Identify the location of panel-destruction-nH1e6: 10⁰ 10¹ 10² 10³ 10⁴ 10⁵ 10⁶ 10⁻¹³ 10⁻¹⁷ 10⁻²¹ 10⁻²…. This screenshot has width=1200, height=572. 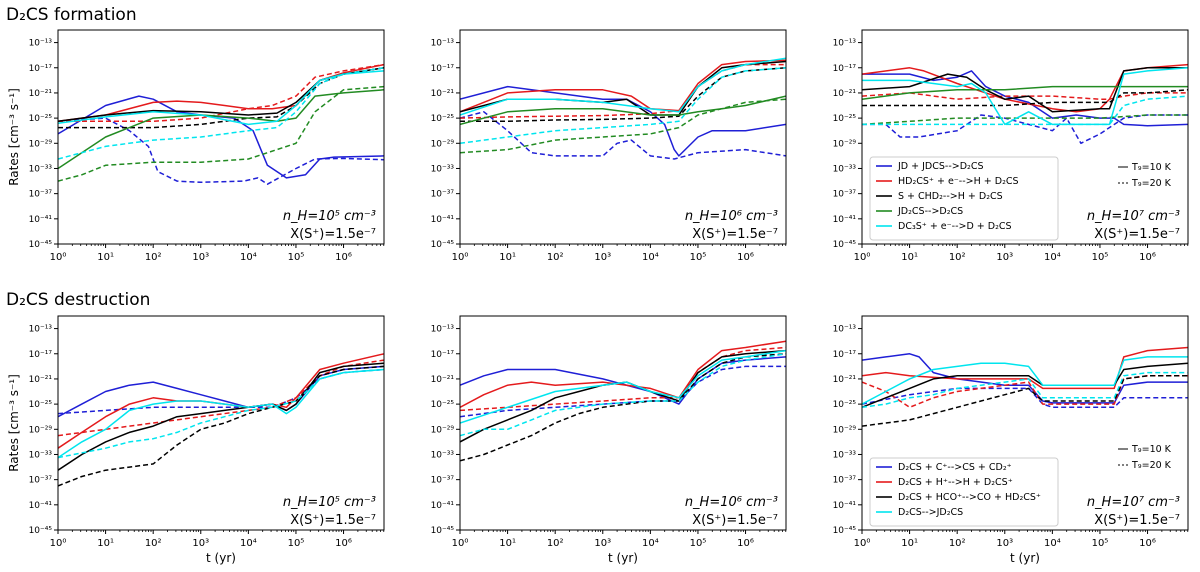
(609, 440).